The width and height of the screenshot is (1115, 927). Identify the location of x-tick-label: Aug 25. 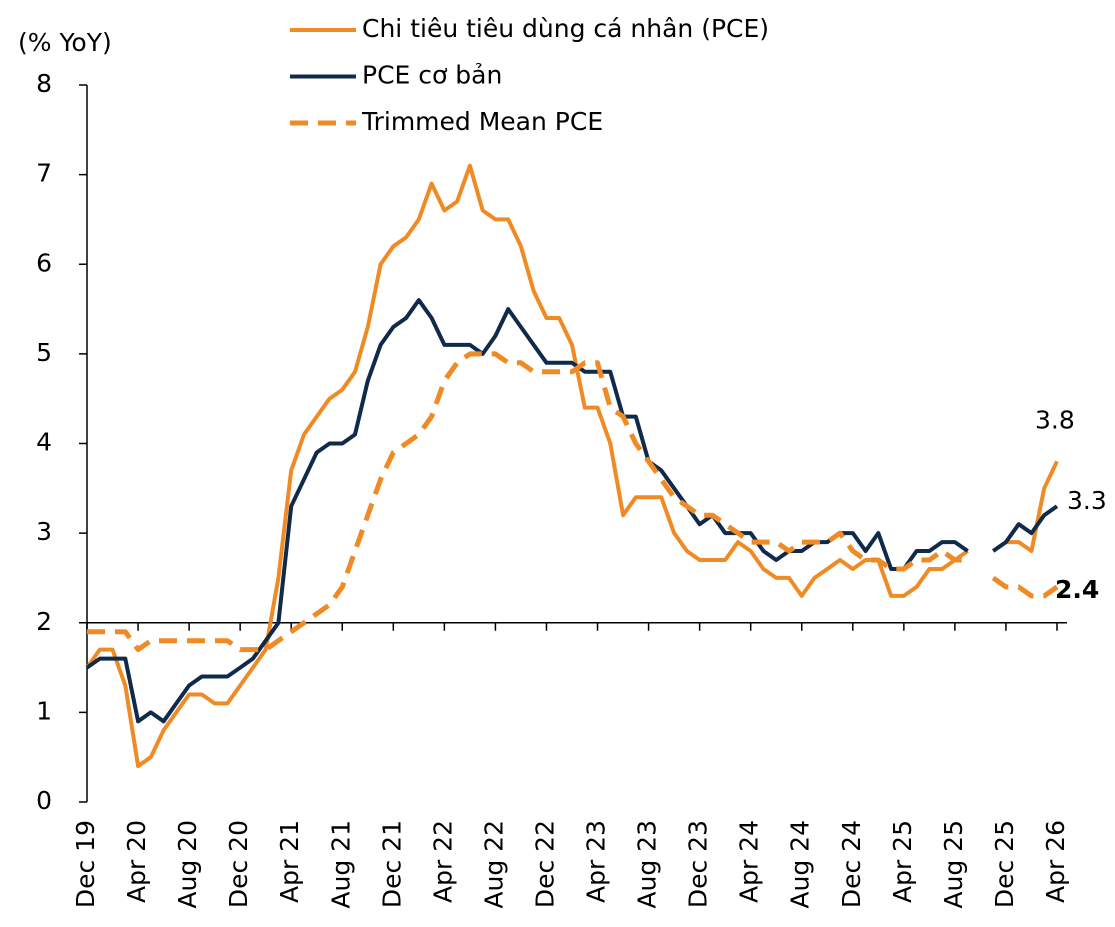
(953, 864).